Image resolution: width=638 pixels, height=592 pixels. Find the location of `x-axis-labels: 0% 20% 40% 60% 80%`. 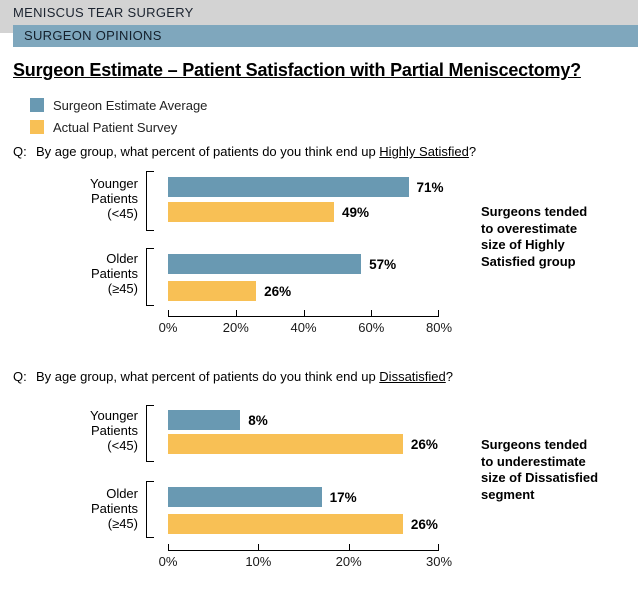

x-axis-labels: 0% 20% 40% 60% 80% is located at coordinates (305, 328).